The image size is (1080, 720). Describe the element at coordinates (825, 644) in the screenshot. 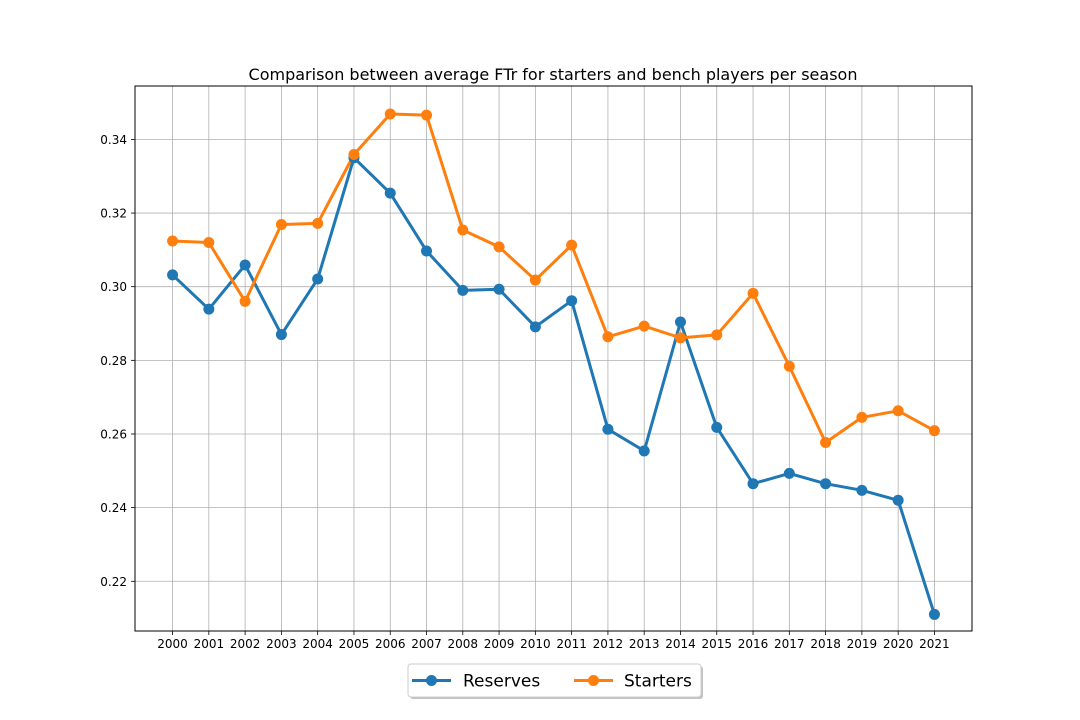

I see `x-tick-label: 2018` at that location.